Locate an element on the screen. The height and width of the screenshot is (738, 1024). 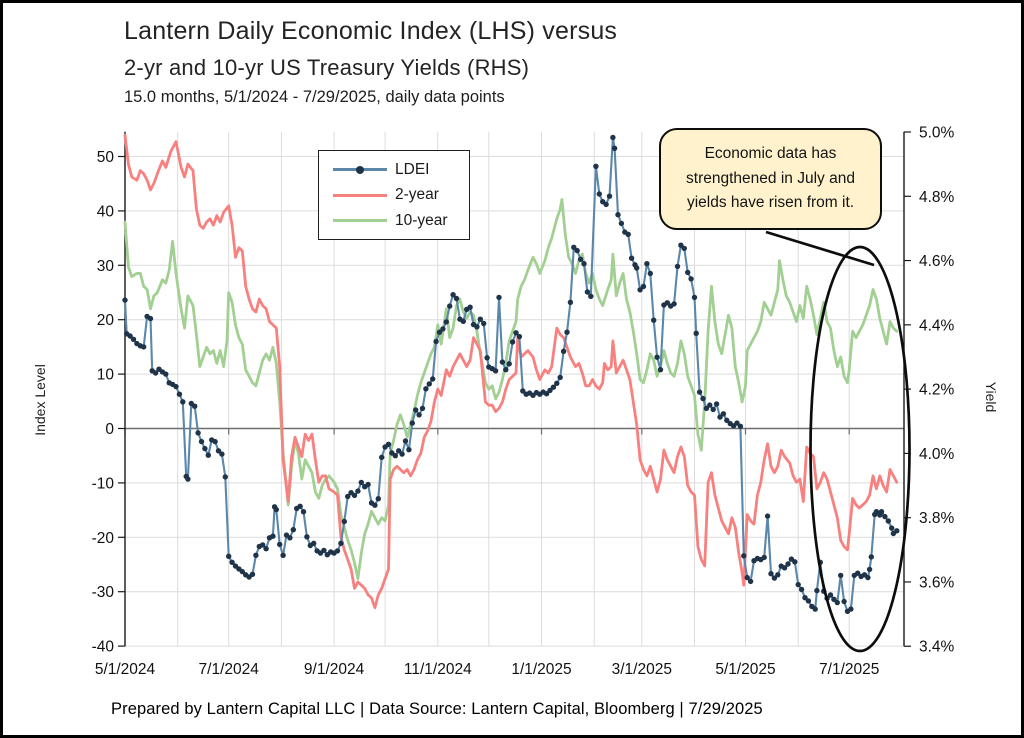
svg-text: 3.6% is located at coordinates (937, 582).